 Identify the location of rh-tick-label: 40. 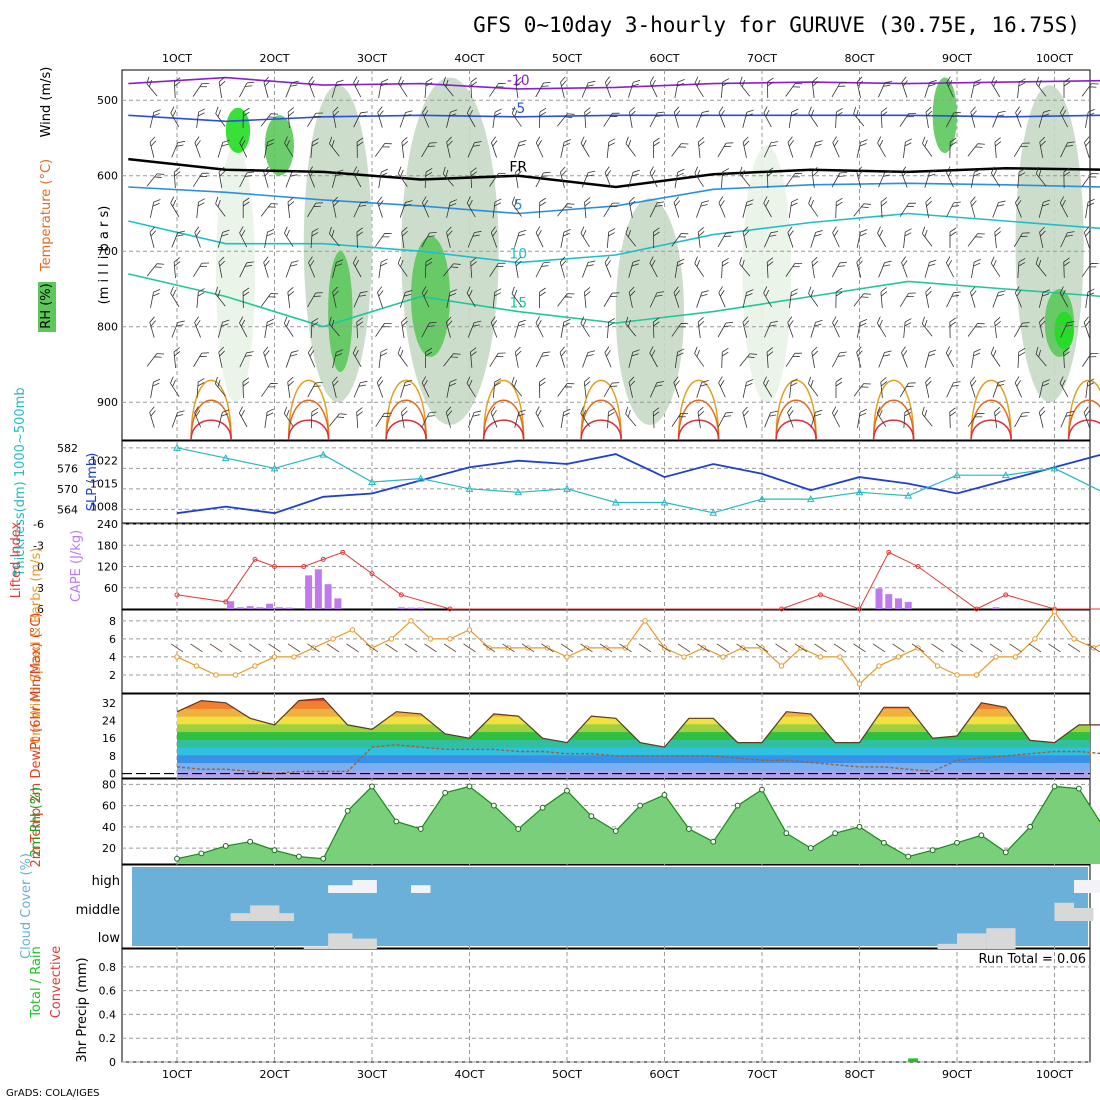
(109, 827).